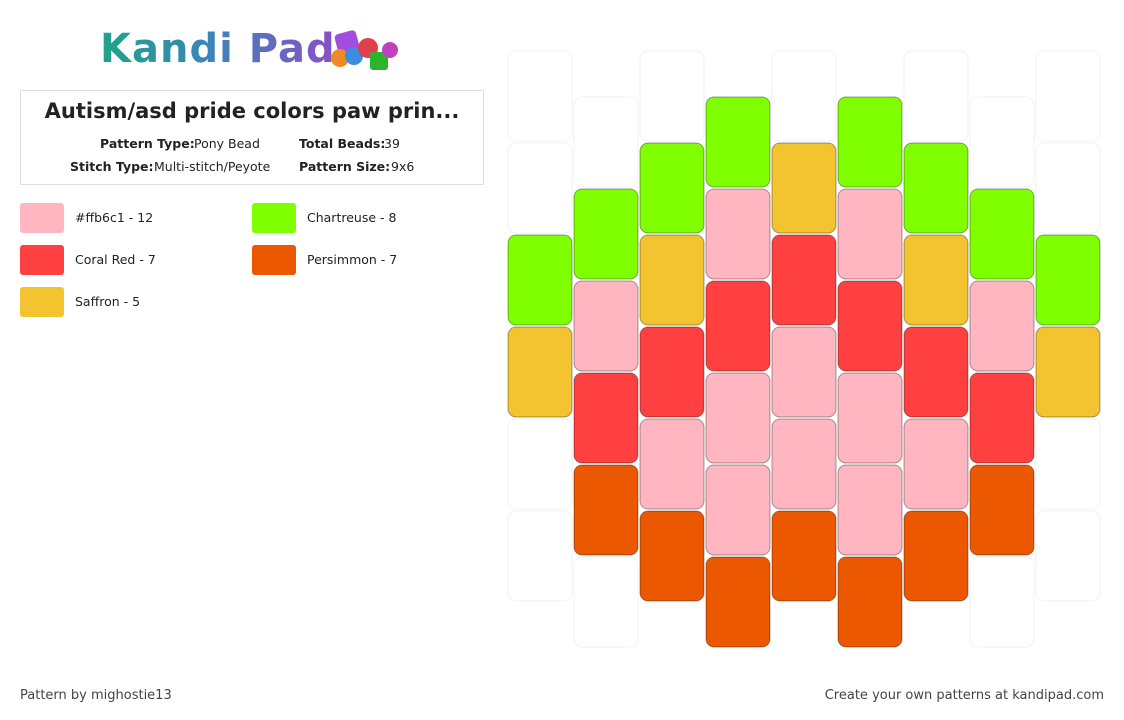  Describe the element at coordinates (392, 143) in the screenshot. I see `field-value: 39` at that location.